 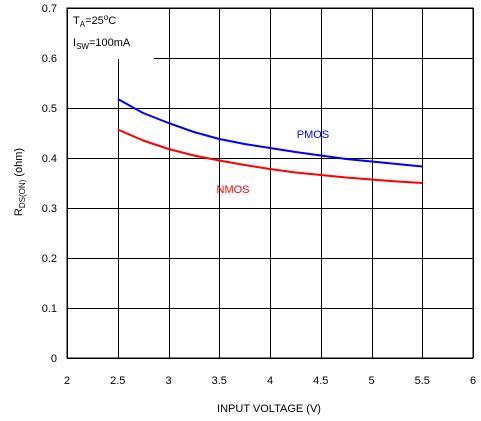 What do you see at coordinates (371, 381) in the screenshot?
I see `x-tick-label: 5` at bounding box center [371, 381].